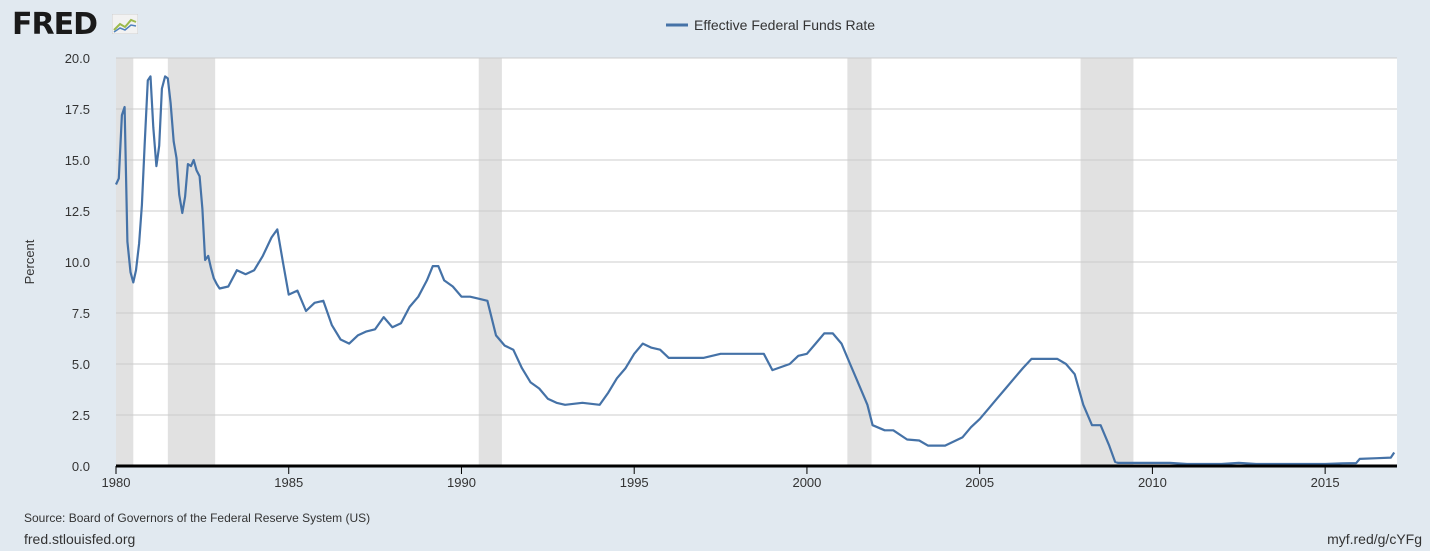 Image resolution: width=1430 pixels, height=551 pixels. I want to click on fred-logo-chart-icon, so click(125, 24).